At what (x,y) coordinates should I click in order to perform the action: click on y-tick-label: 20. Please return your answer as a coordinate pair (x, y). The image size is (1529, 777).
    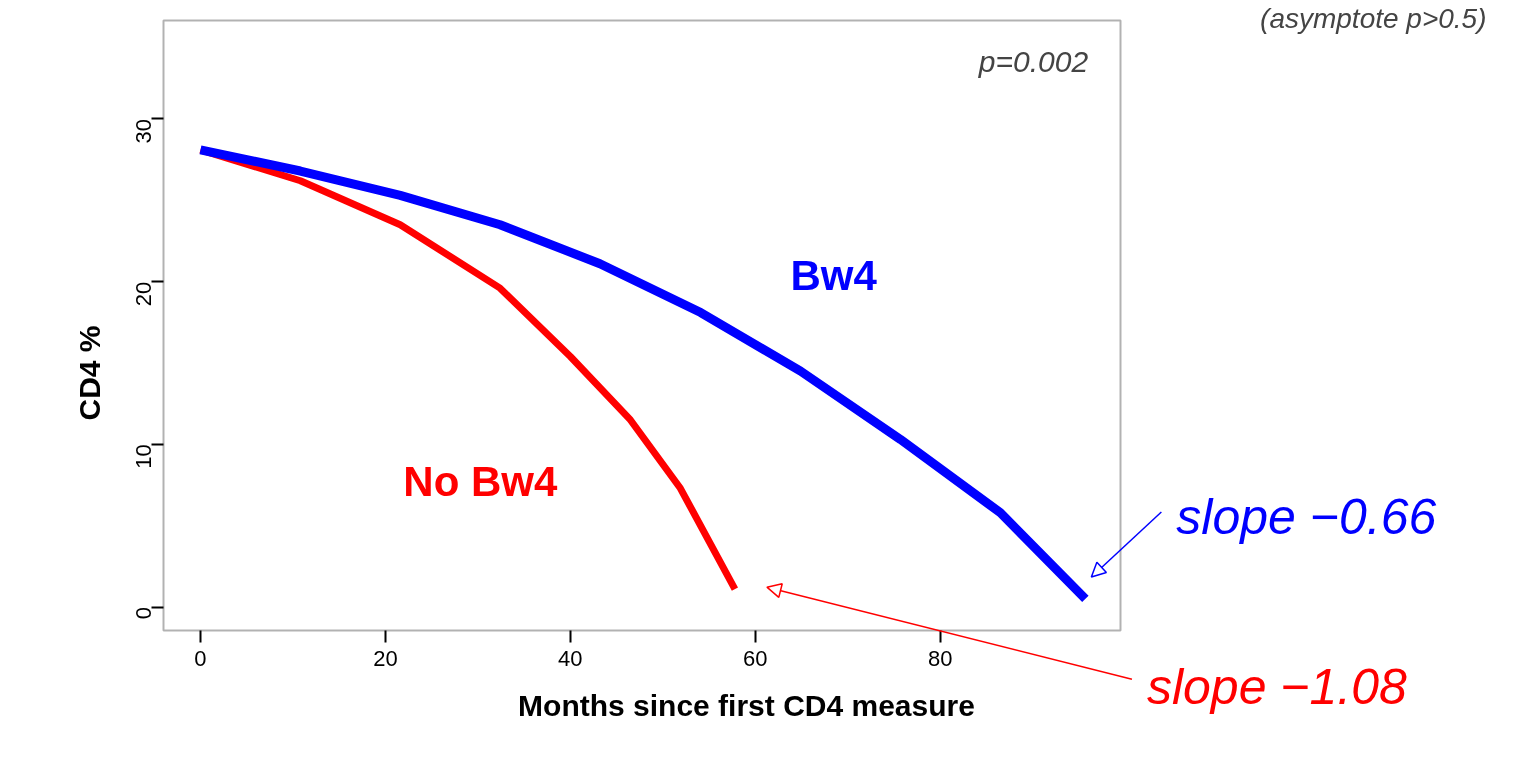
    Looking at the image, I should click on (143, 294).